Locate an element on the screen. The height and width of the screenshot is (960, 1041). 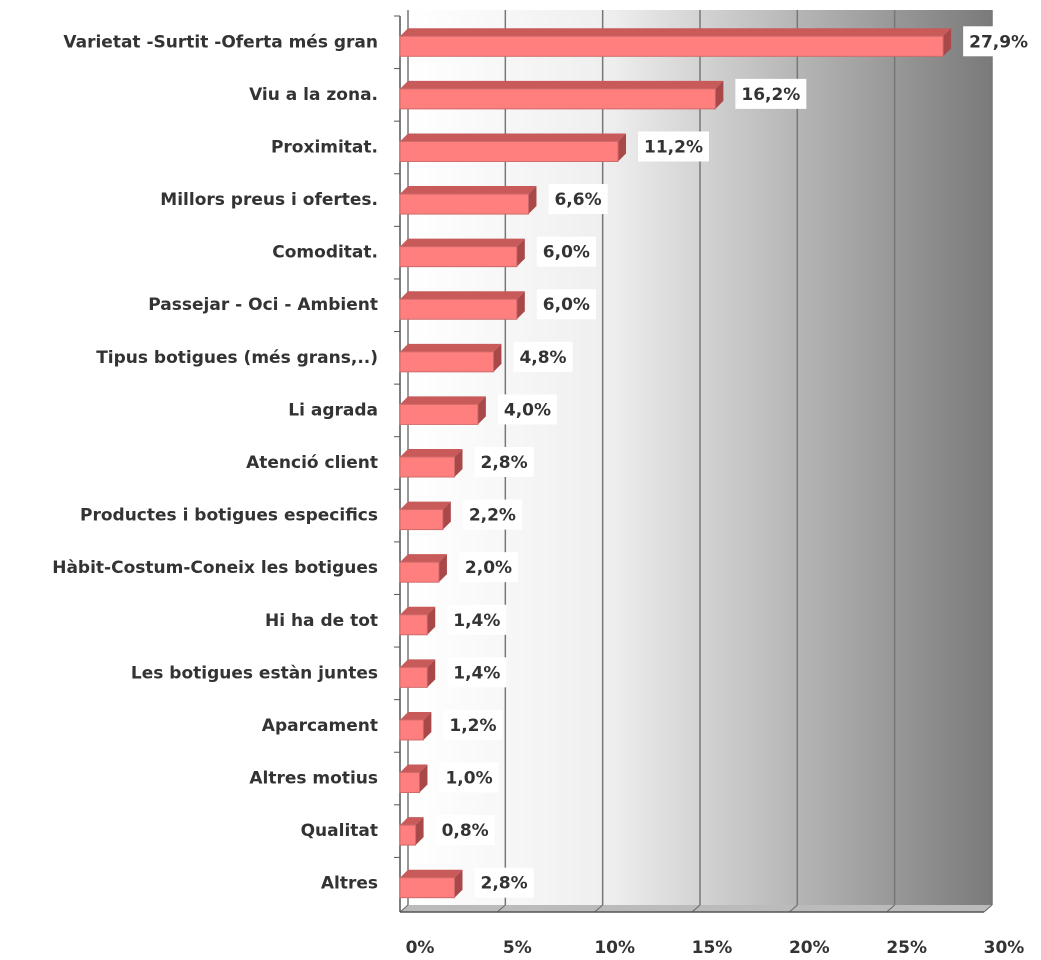
value-label: 0,8% is located at coordinates (465, 831).